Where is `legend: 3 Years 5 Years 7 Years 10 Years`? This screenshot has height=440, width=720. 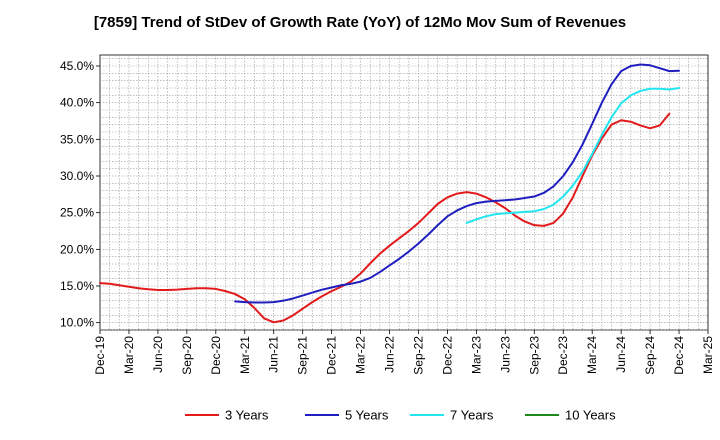
legend: 3 Years 5 Years 7 Years 10 Years is located at coordinates (400, 415).